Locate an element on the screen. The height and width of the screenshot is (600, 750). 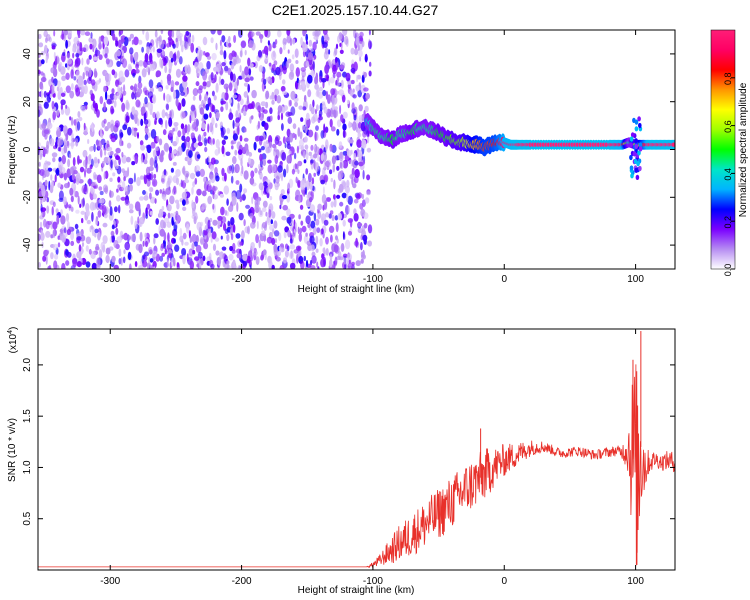
colorbar-tick-label: 0.0 is located at coordinates (728, 270).